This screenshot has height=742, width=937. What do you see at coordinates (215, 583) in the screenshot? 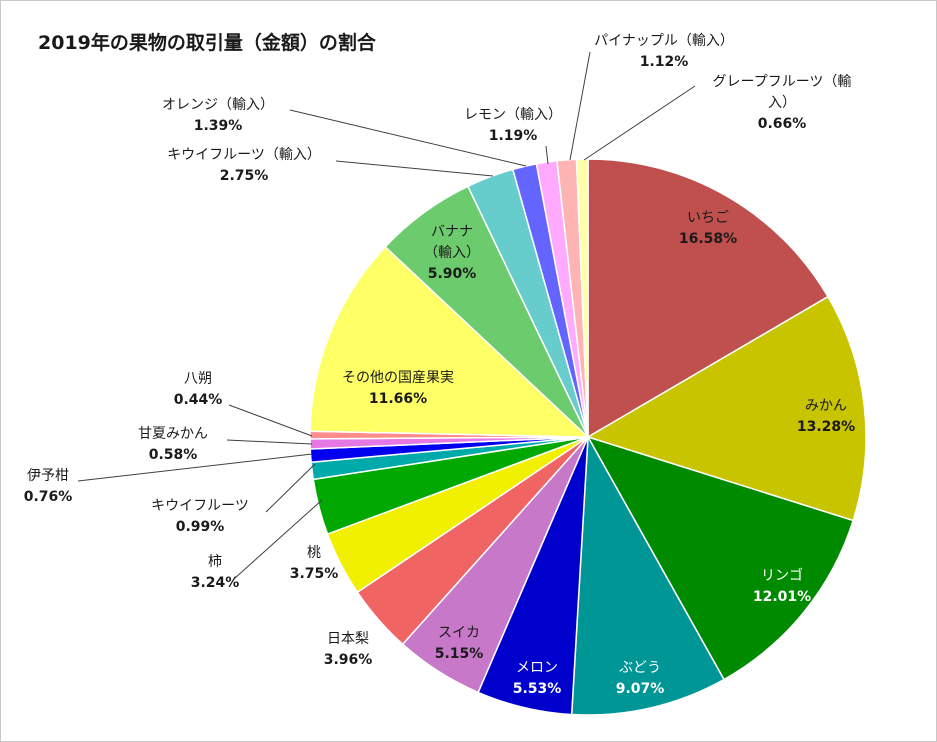
I see `slice-value-label: 3.24%` at bounding box center [215, 583].